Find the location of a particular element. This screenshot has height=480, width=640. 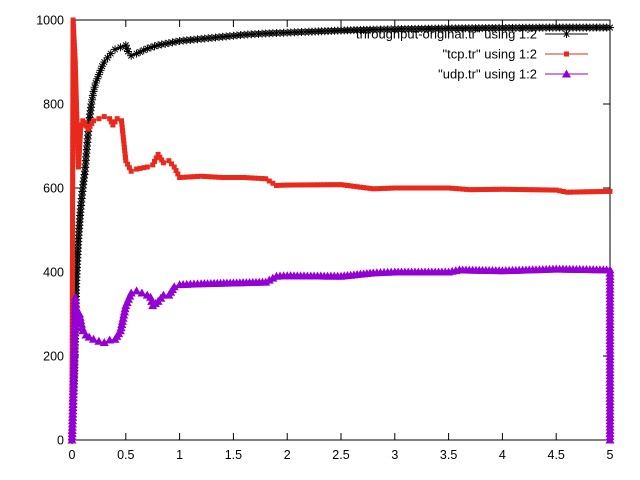

legend-marker is located at coordinates (566, 34).